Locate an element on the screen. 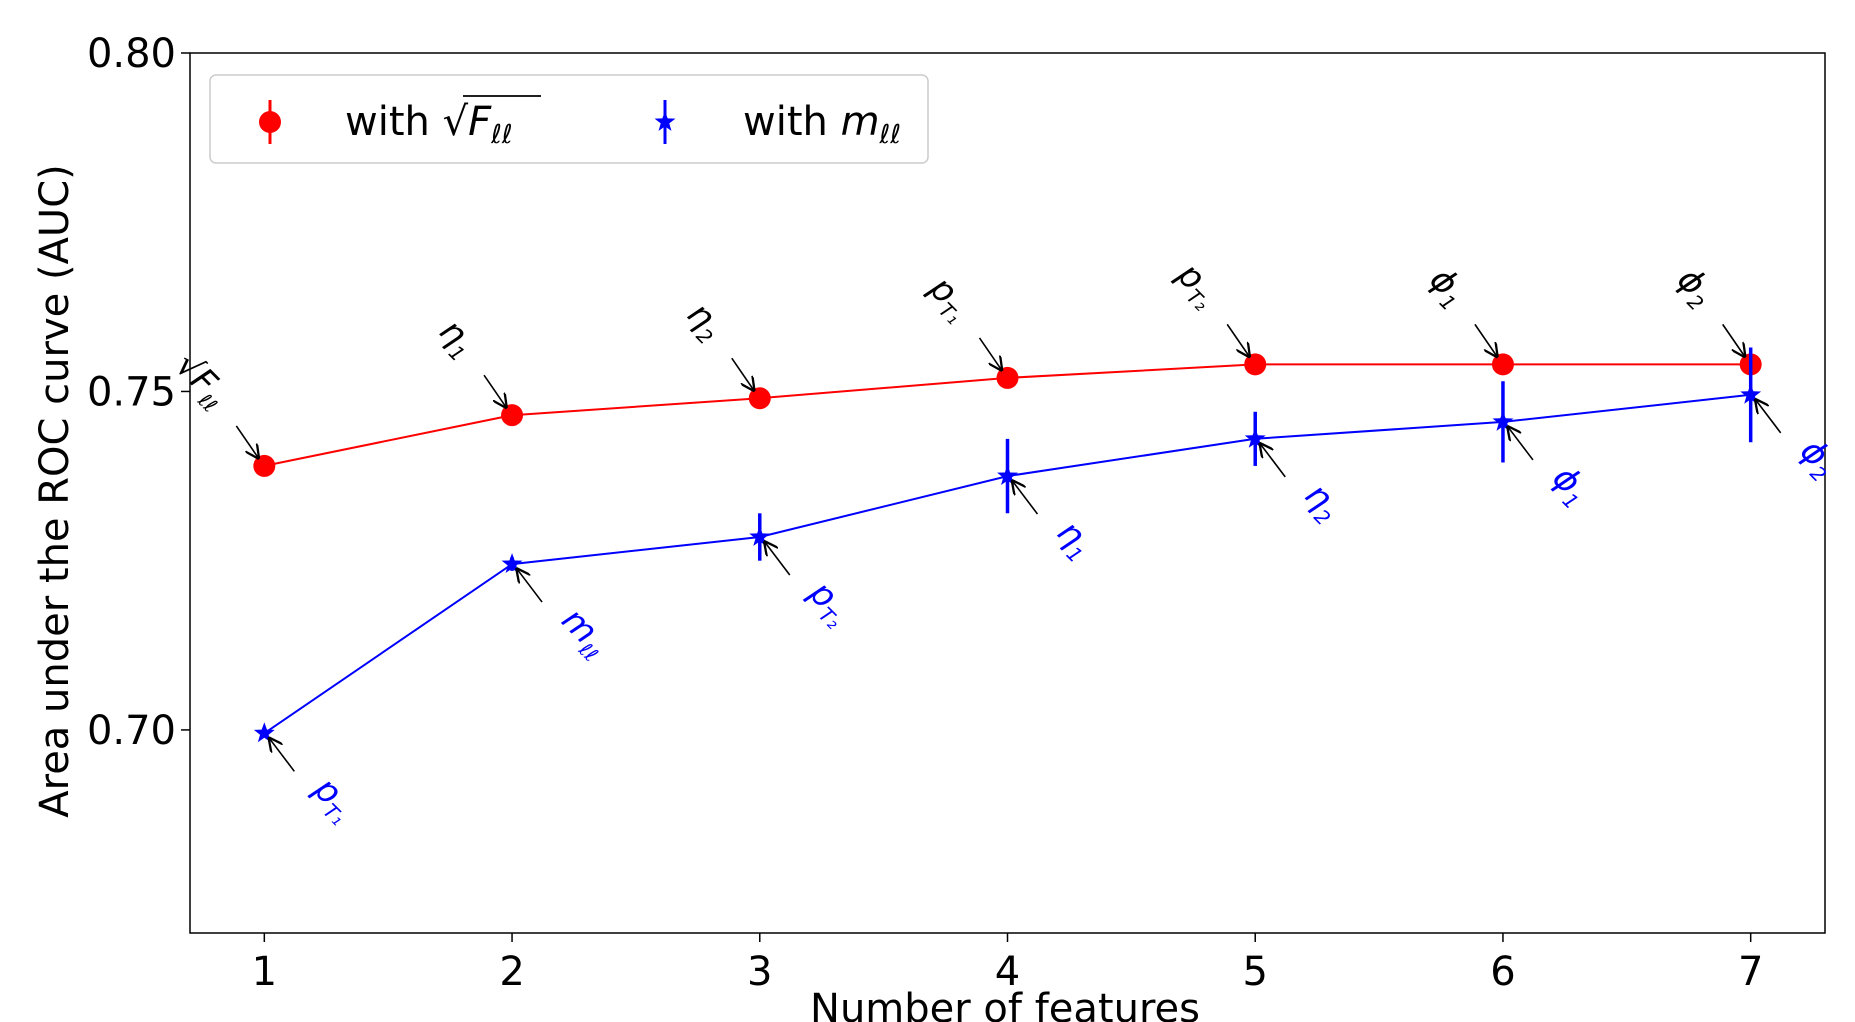 The height and width of the screenshot is (1022, 1855). legend-symbol: F is located at coordinates (480, 122).